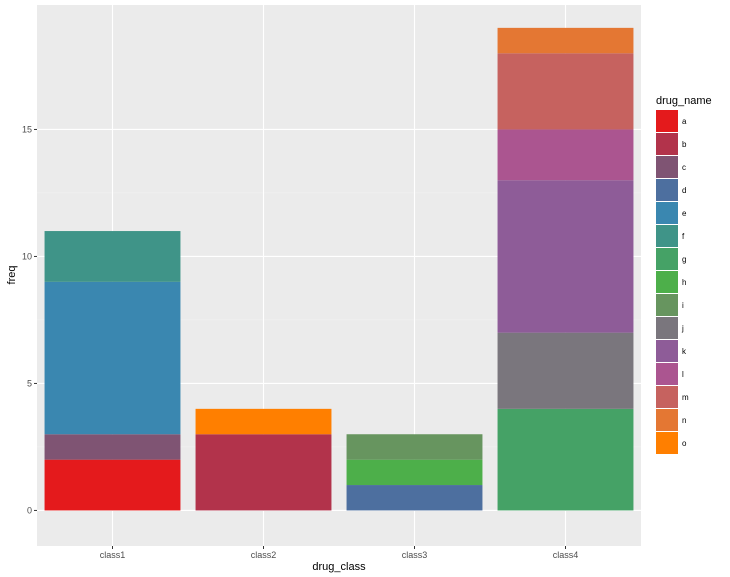 Image resolution: width=730 pixels, height=577 pixels. What do you see at coordinates (113, 555) in the screenshot?
I see `x-tick-label: class1` at bounding box center [113, 555].